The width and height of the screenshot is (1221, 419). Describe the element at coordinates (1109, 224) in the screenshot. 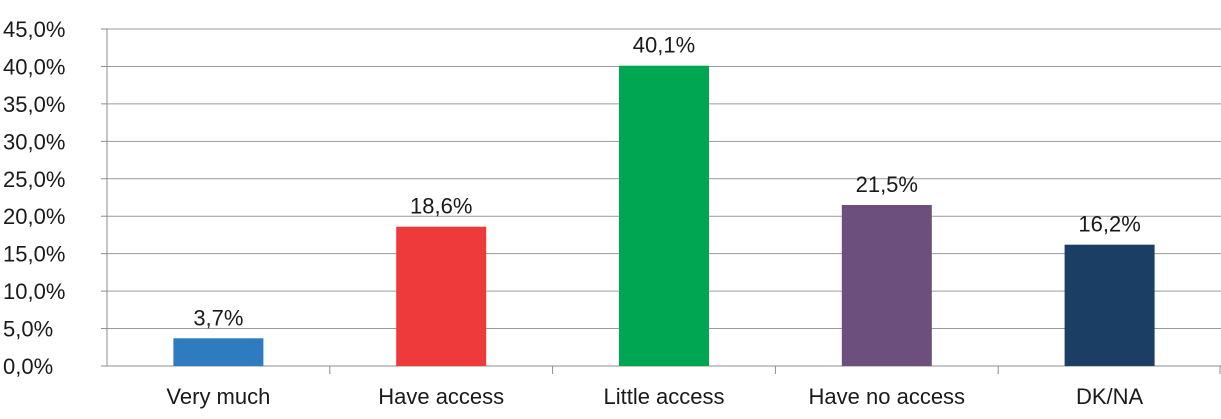

I see `data-label: 16,2%` at that location.